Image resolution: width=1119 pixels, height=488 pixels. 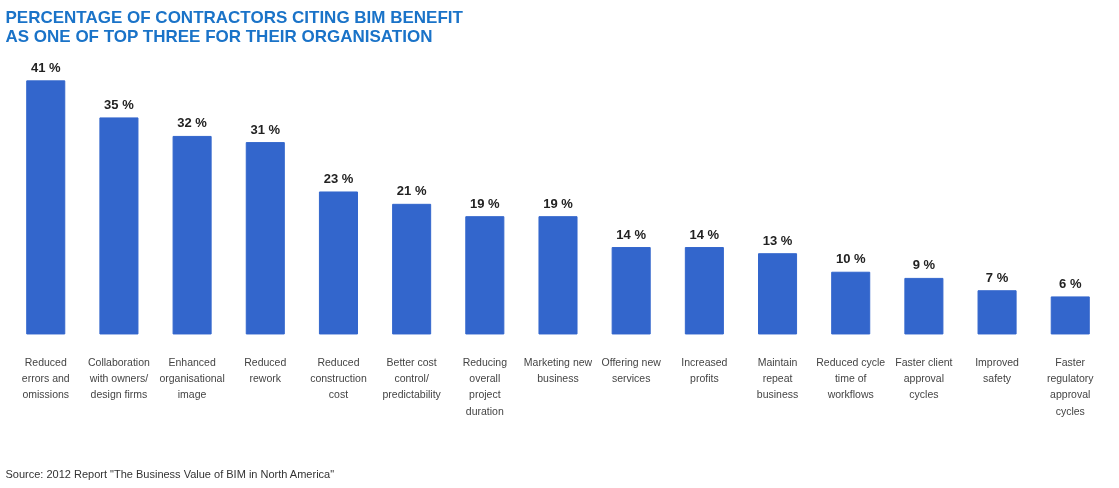 I want to click on data-label: 23 %, so click(x=338, y=178).